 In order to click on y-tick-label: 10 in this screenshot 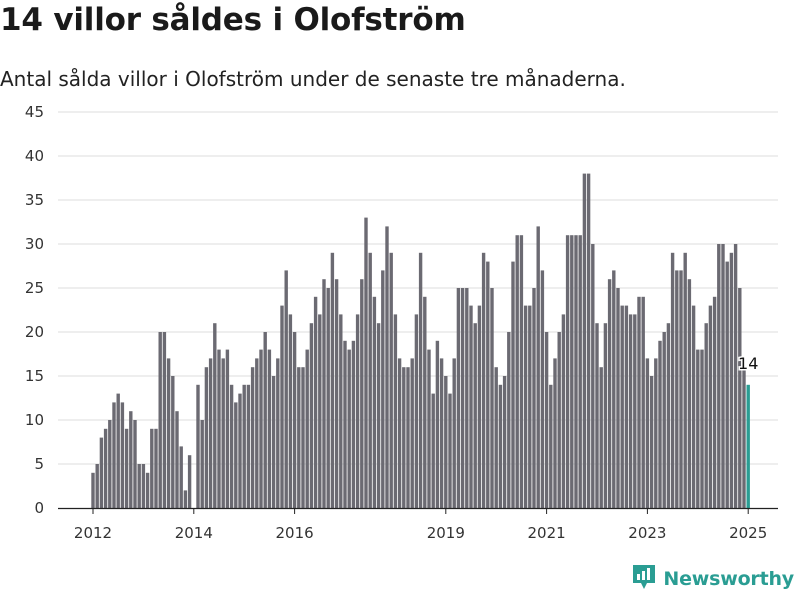, I will do `click(34, 420)`.